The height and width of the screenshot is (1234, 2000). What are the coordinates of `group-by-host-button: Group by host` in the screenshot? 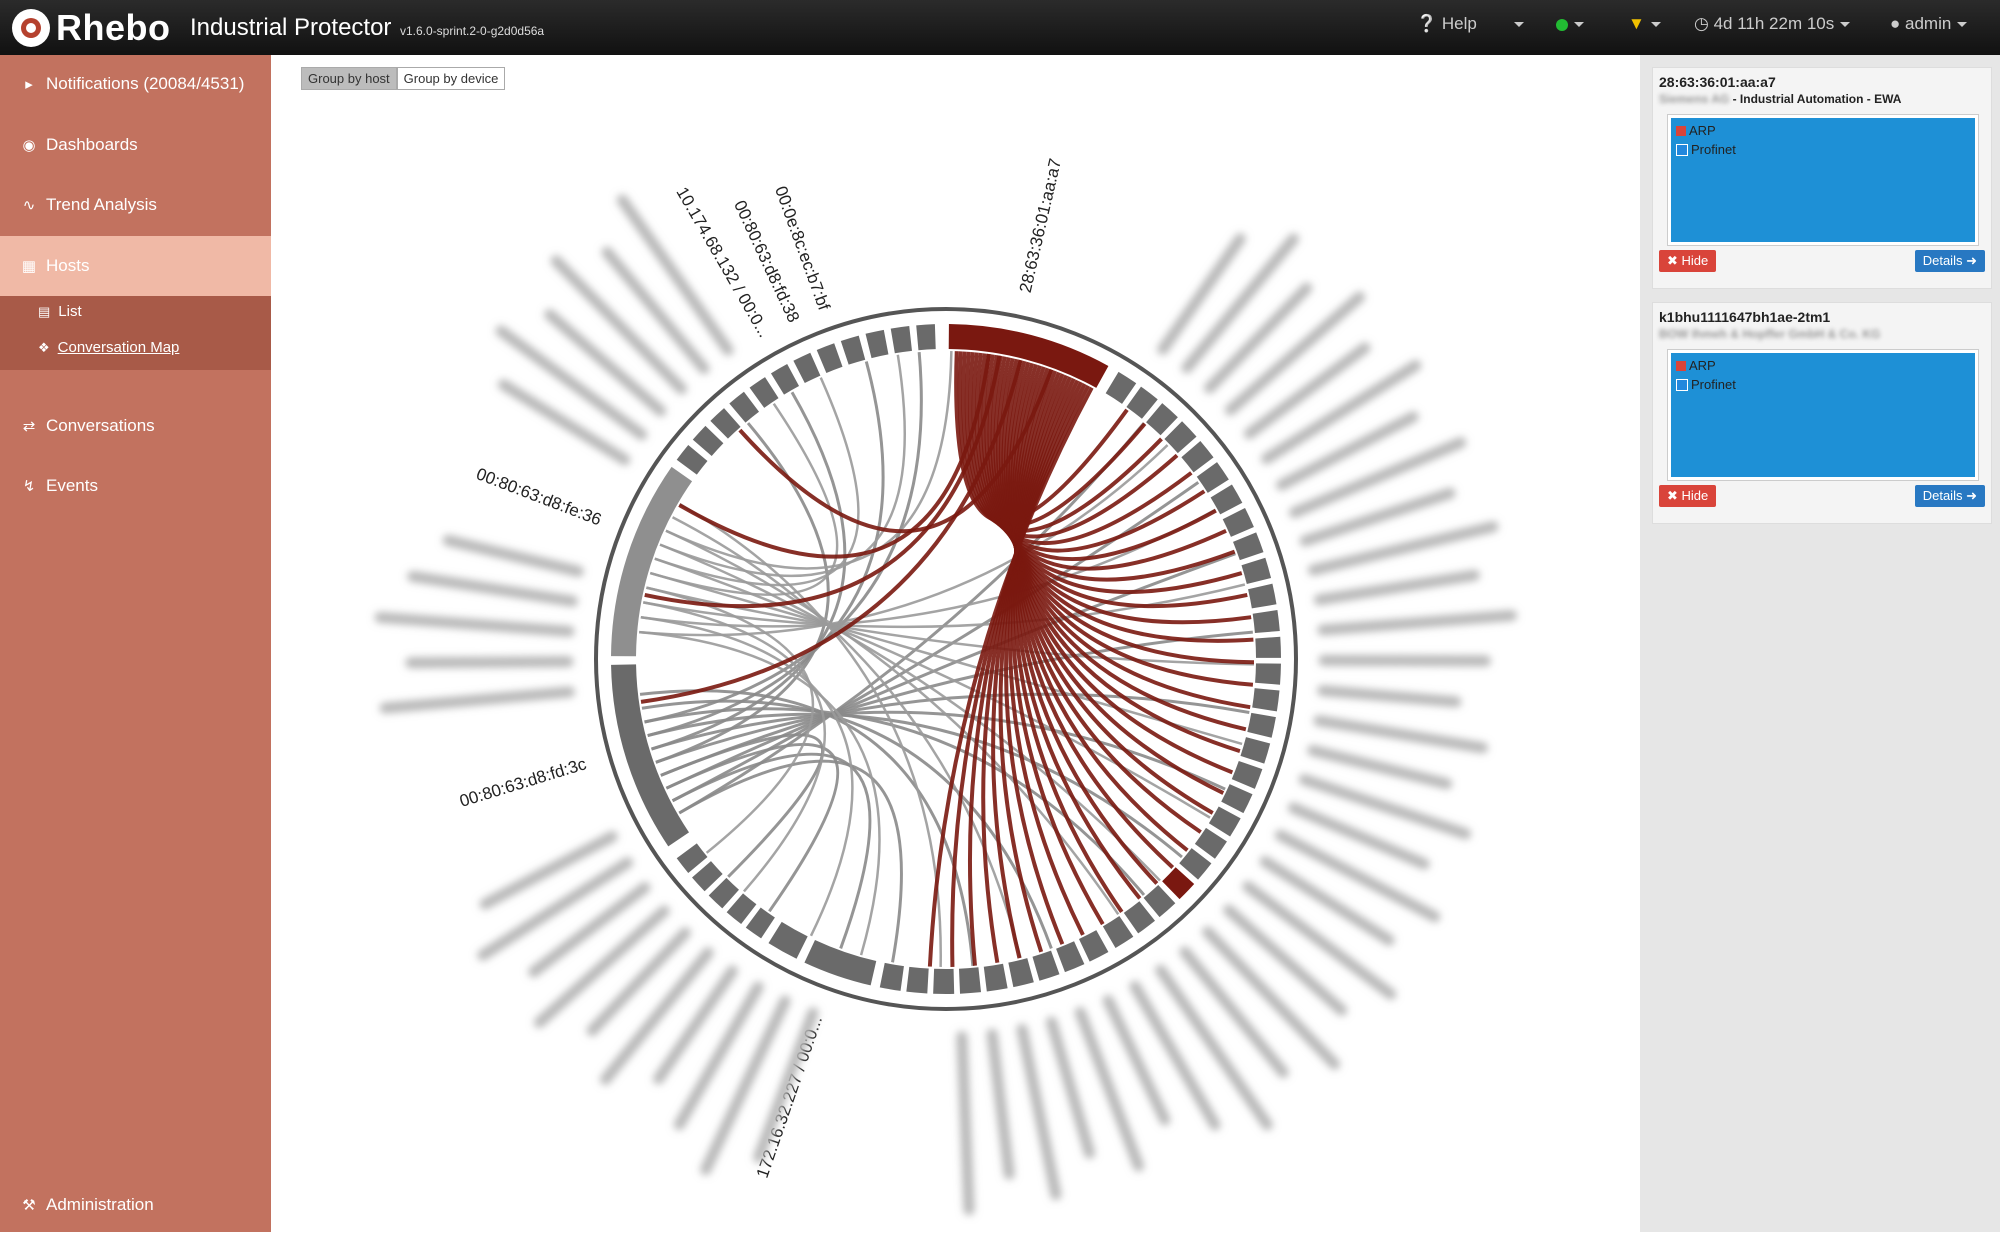 It's located at (349, 78).